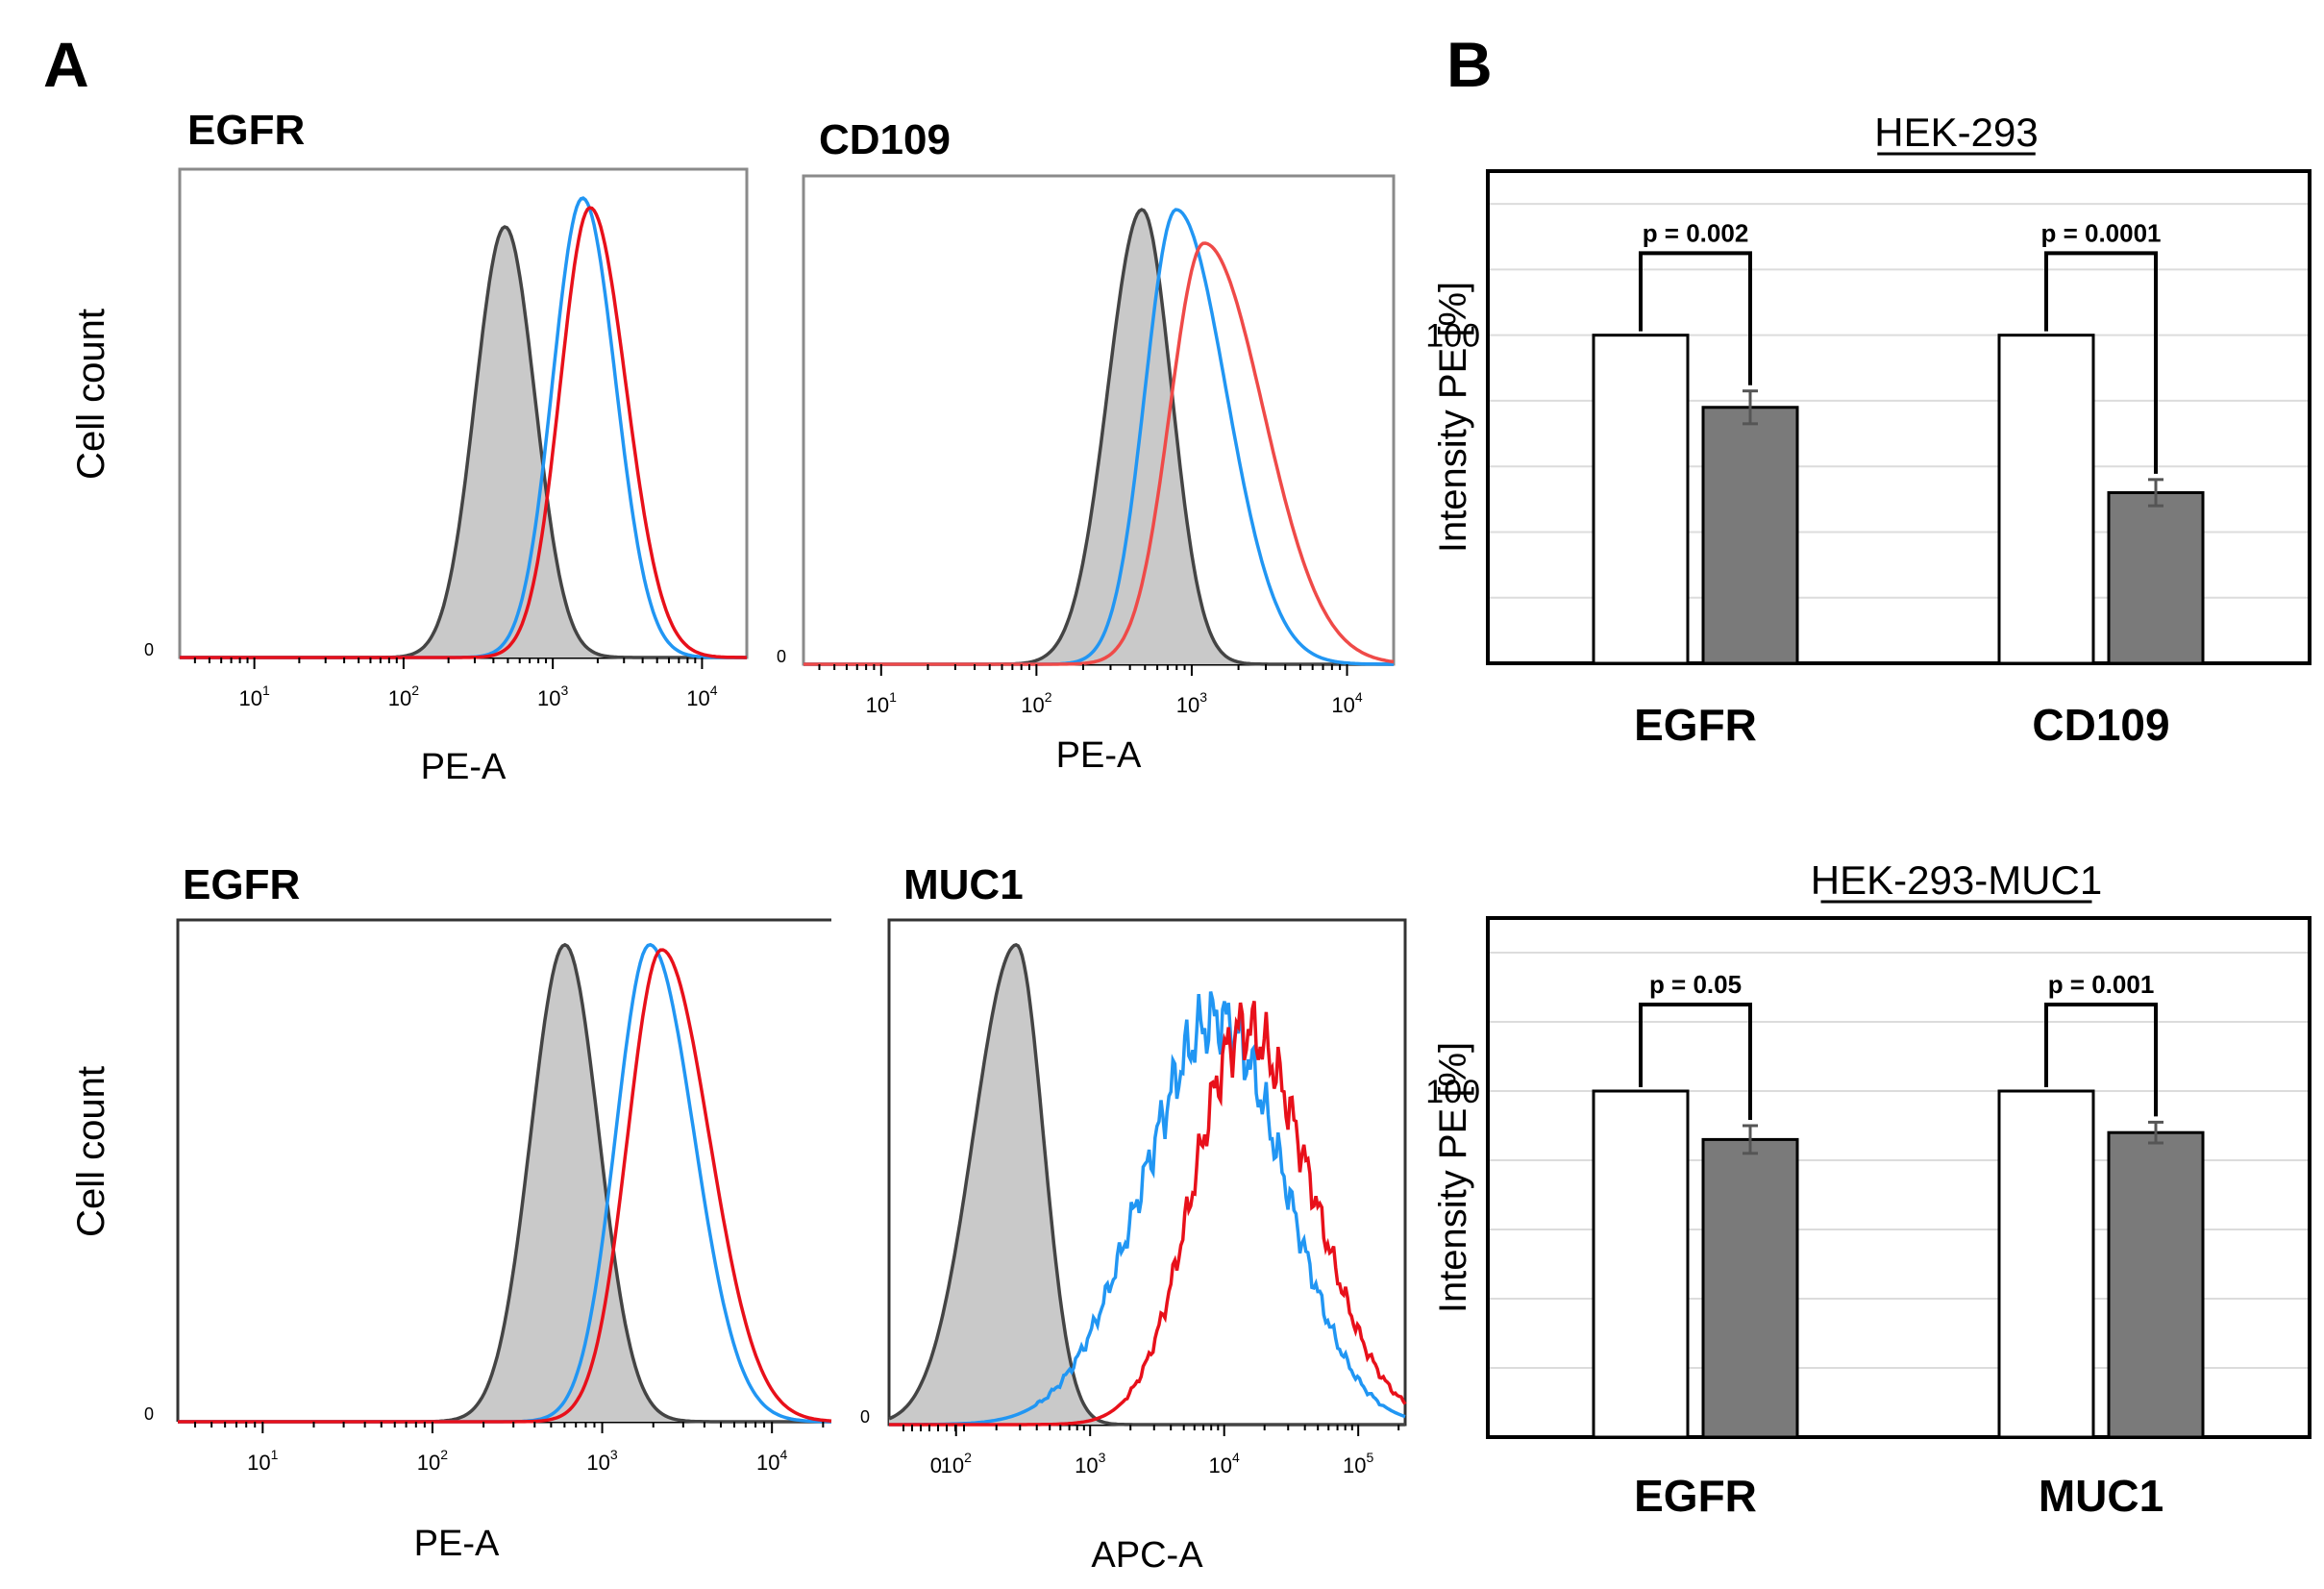 The height and width of the screenshot is (1589, 2324). What do you see at coordinates (936, 1465) in the screenshot?
I see `x-tick-label: 0` at bounding box center [936, 1465].